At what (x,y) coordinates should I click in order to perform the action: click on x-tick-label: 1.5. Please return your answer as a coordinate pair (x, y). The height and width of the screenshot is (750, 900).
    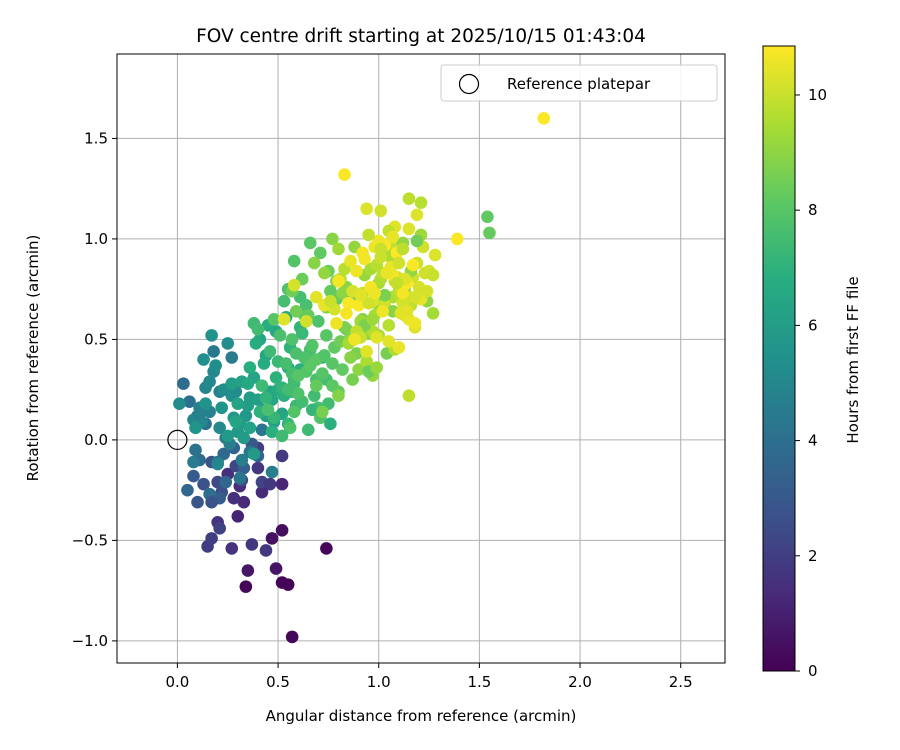
    Looking at the image, I should click on (479, 682).